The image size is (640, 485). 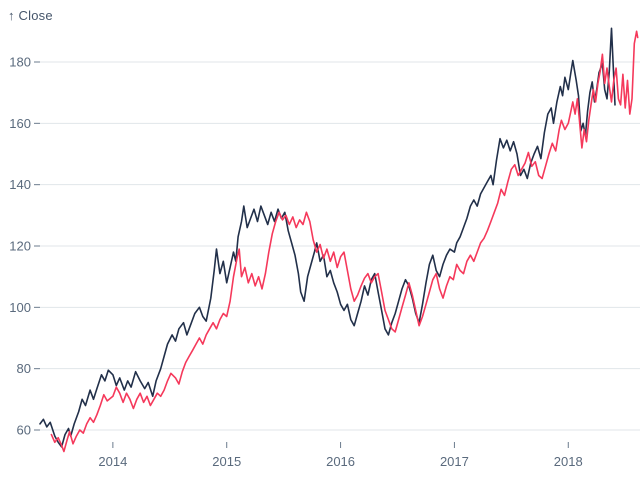 What do you see at coordinates (20, 246) in the screenshot?
I see `y-tick-label: 120` at bounding box center [20, 246].